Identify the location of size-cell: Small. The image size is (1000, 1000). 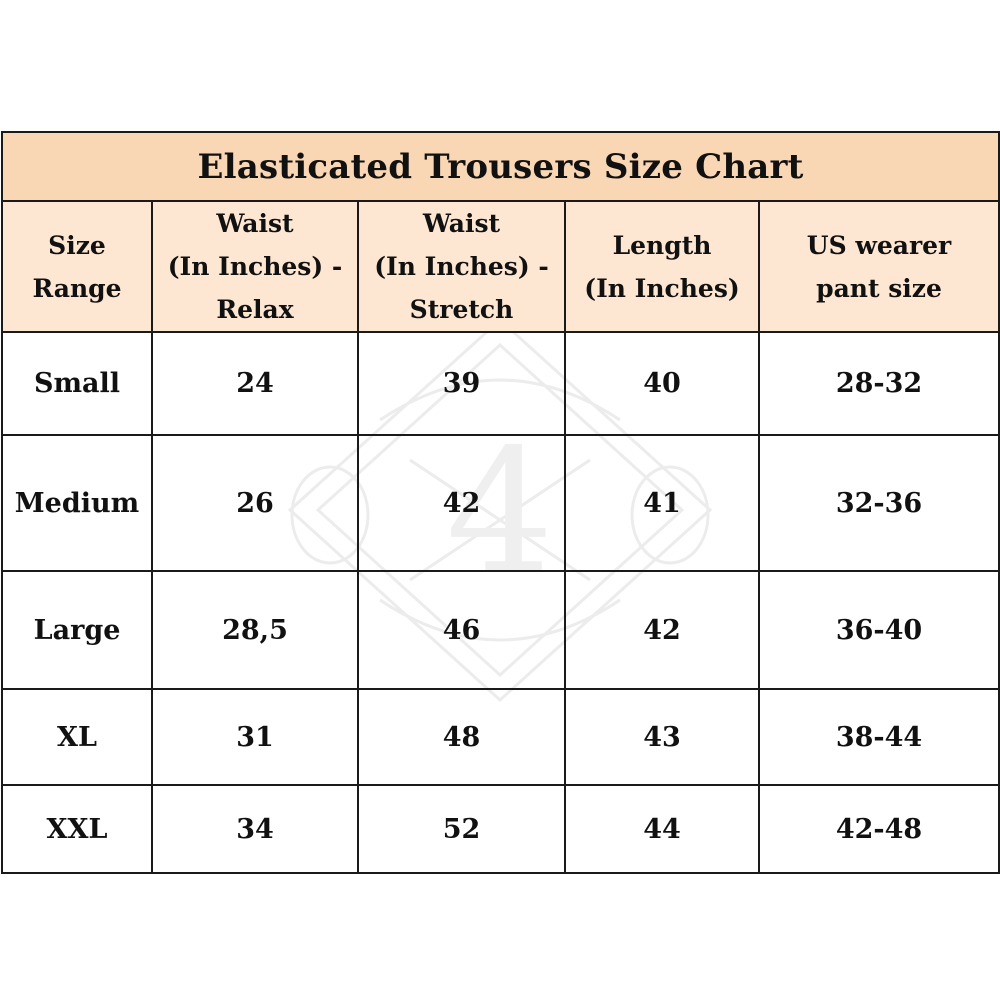
(77, 383).